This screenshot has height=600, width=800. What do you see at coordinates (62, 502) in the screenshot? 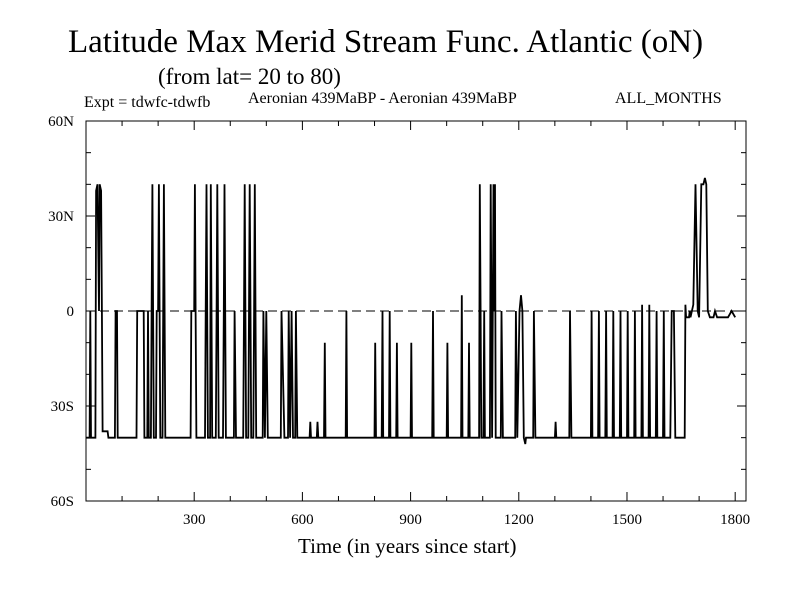
I see `y-tick-label: 60S` at bounding box center [62, 502].